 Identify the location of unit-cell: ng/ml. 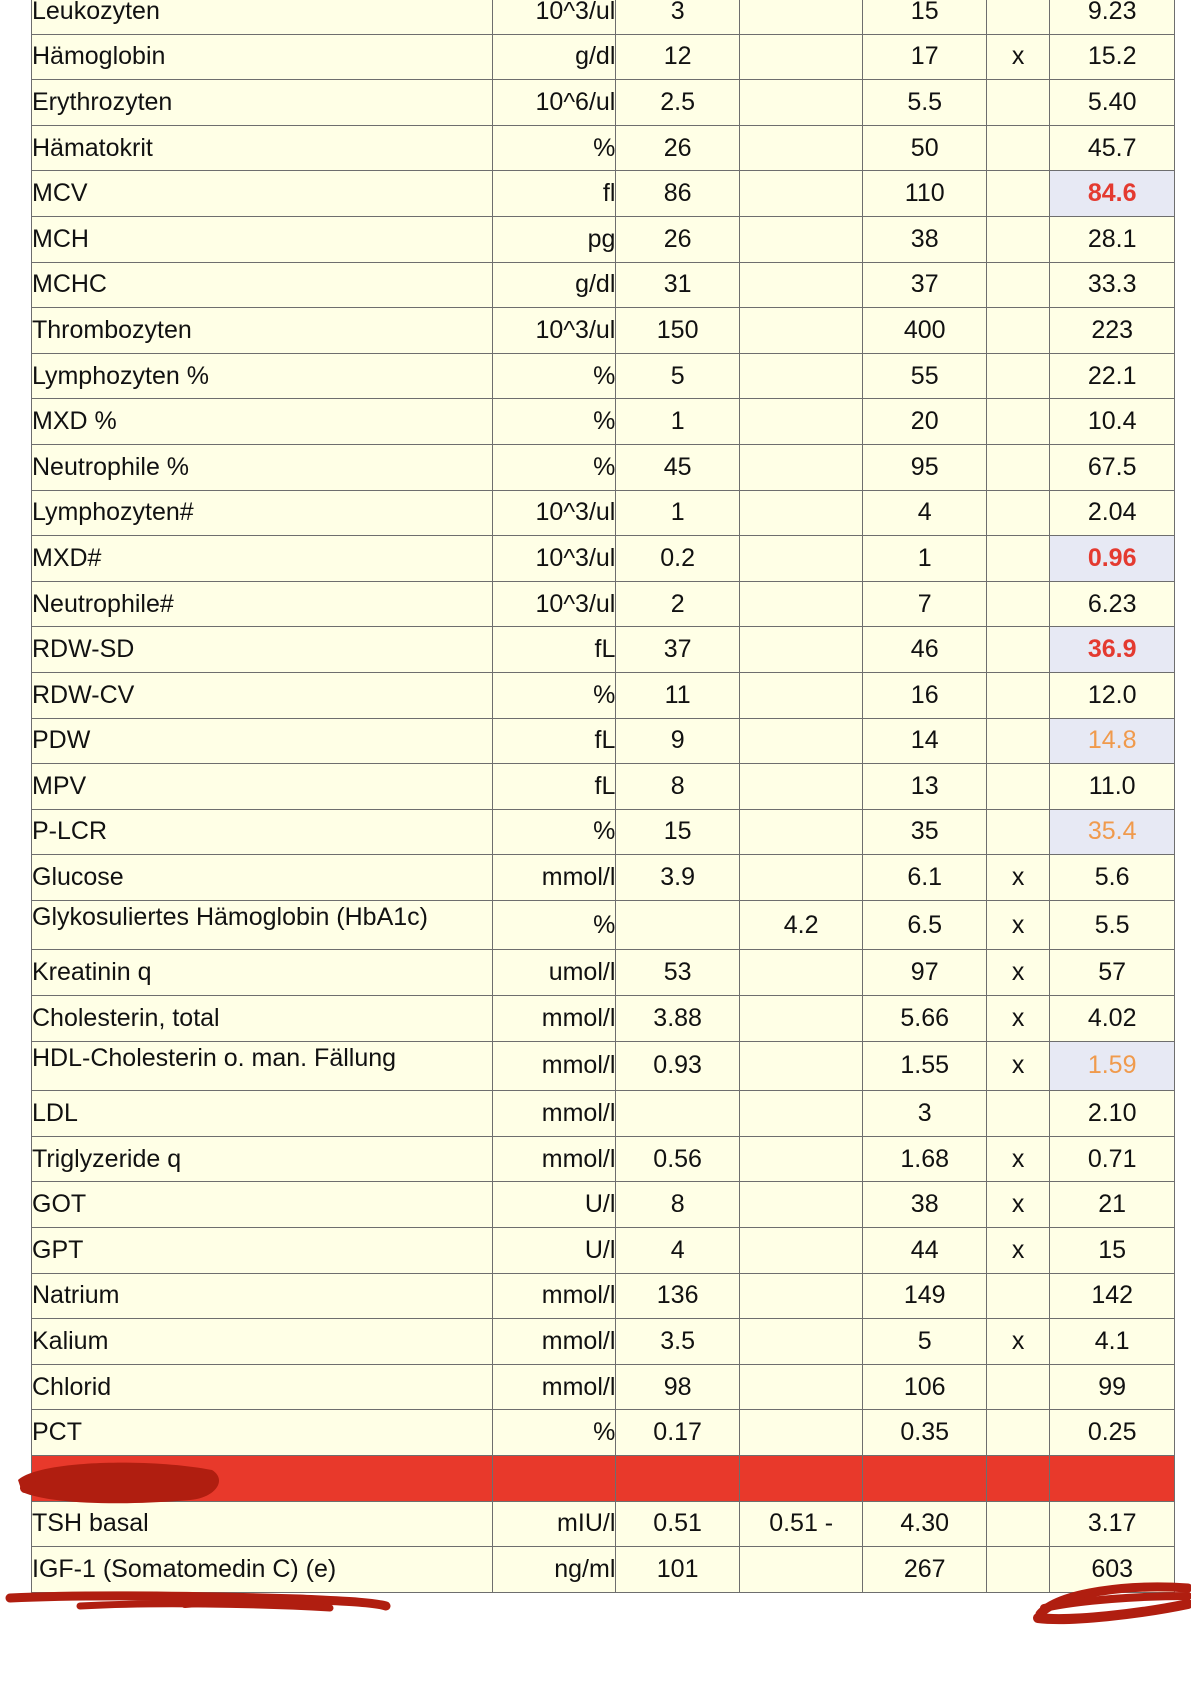
(554, 1569).